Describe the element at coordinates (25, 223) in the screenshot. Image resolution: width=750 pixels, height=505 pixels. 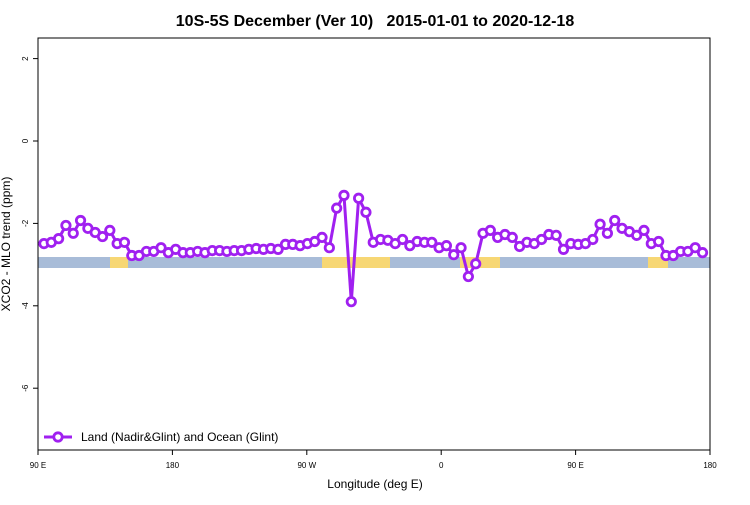
I see `y-tick-label: -2` at that location.